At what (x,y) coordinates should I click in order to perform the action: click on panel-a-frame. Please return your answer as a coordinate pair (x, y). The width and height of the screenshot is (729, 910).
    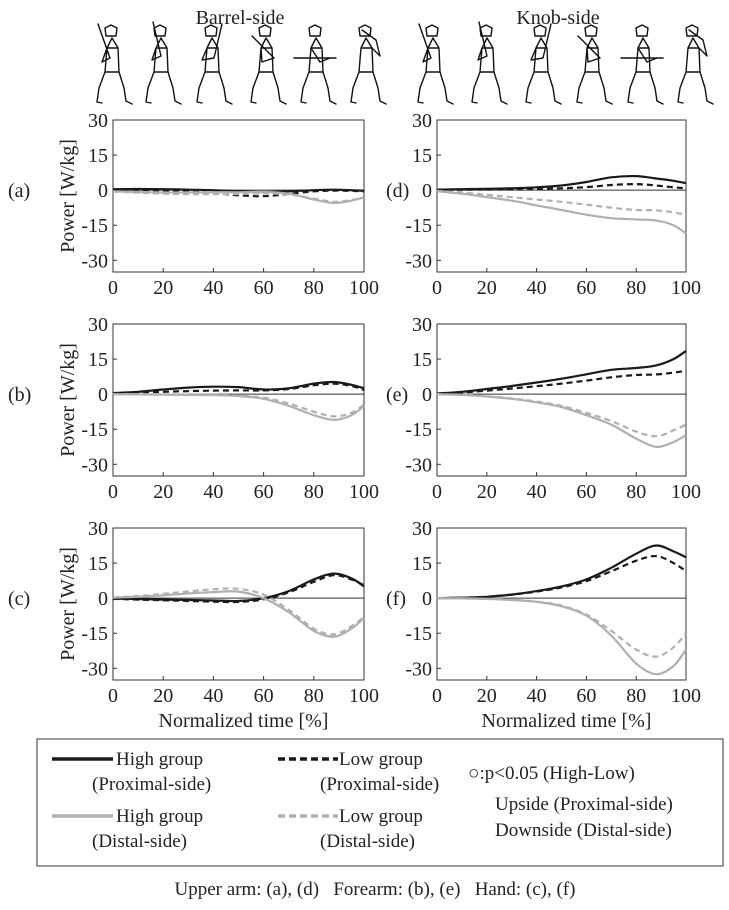
    Looking at the image, I should click on (238, 196).